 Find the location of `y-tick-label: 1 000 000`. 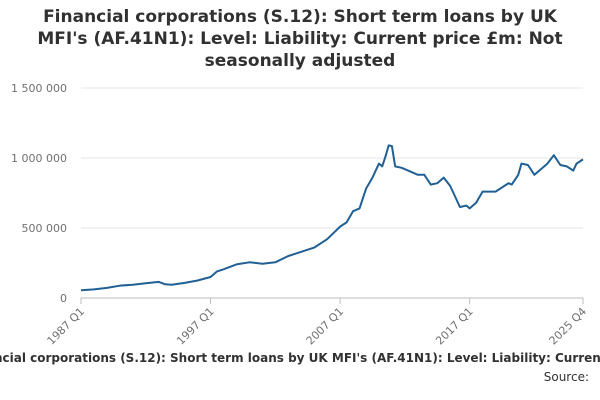

y-tick-label: 1 000 000 is located at coordinates (39, 158).